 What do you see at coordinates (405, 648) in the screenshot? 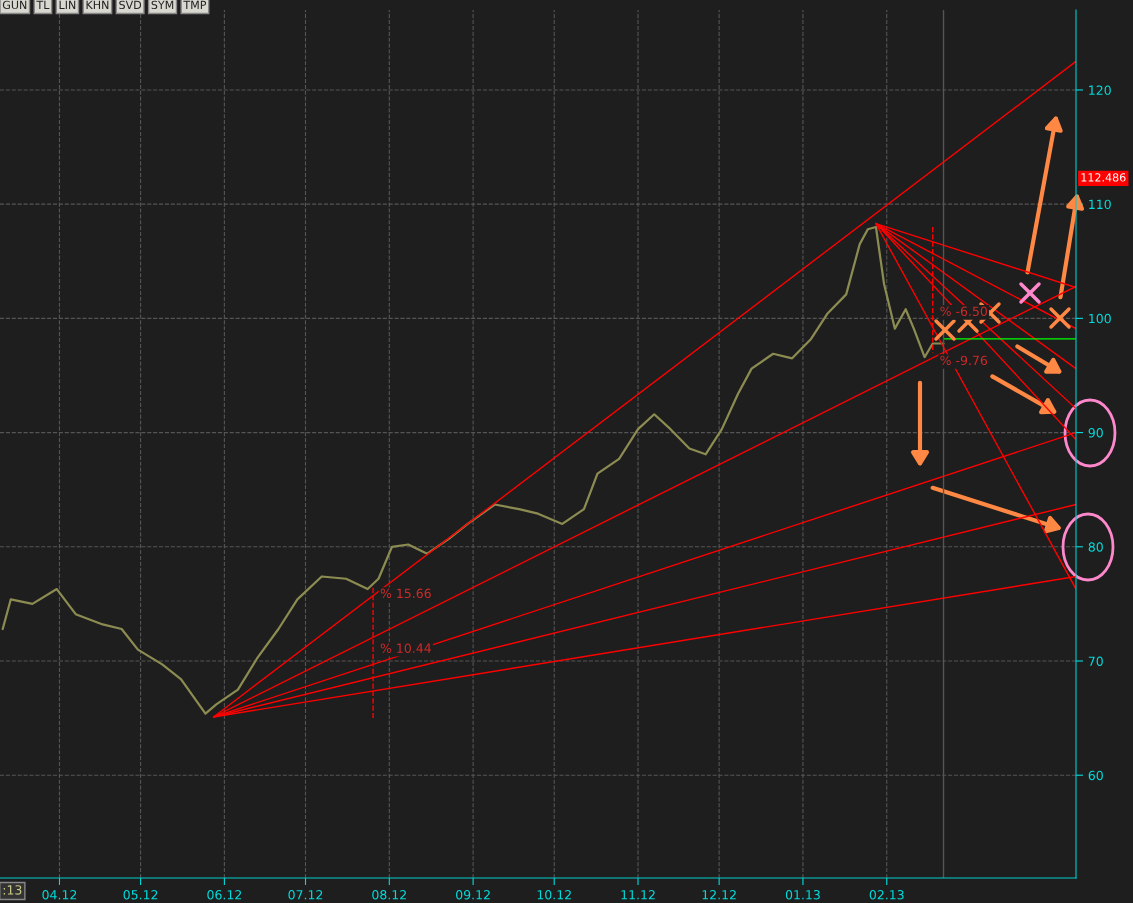
I see `annotation: % 10.44` at bounding box center [405, 648].